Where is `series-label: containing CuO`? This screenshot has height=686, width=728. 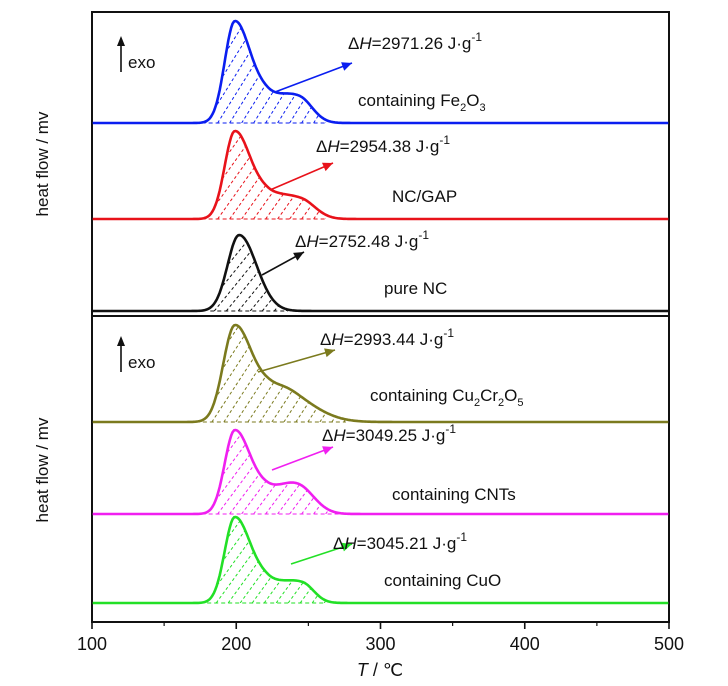
series-label: containing CuO is located at coordinates (442, 580).